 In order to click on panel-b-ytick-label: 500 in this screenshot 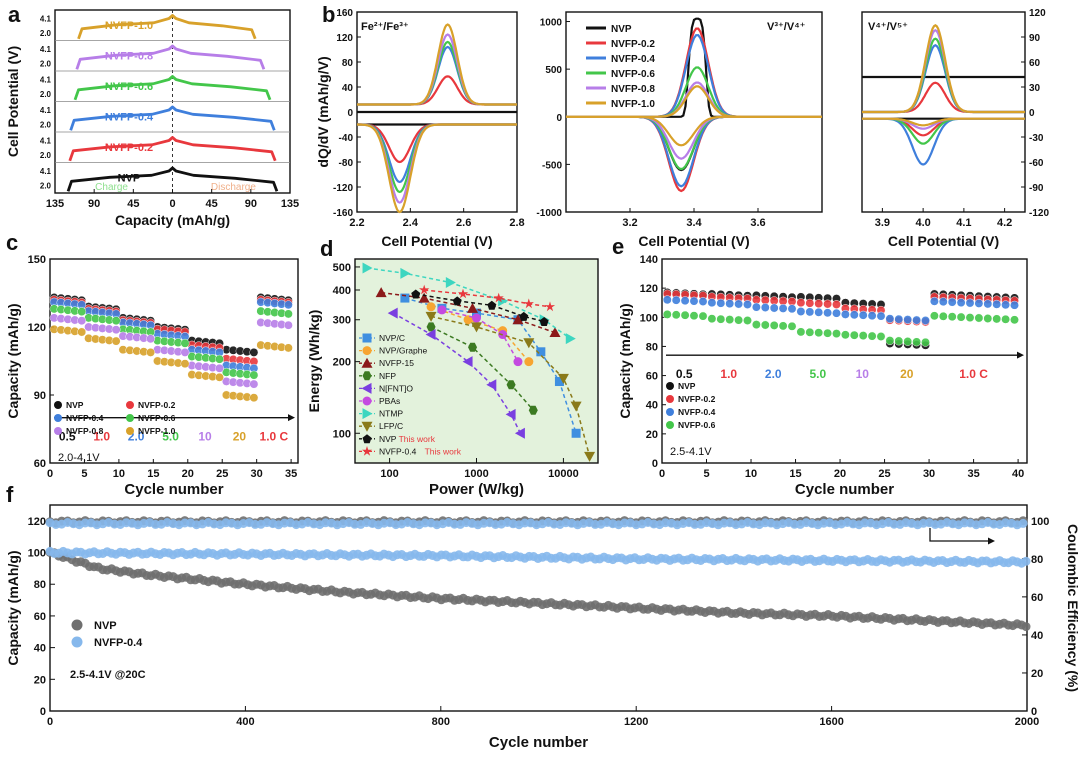, I will do `click(553, 70)`.